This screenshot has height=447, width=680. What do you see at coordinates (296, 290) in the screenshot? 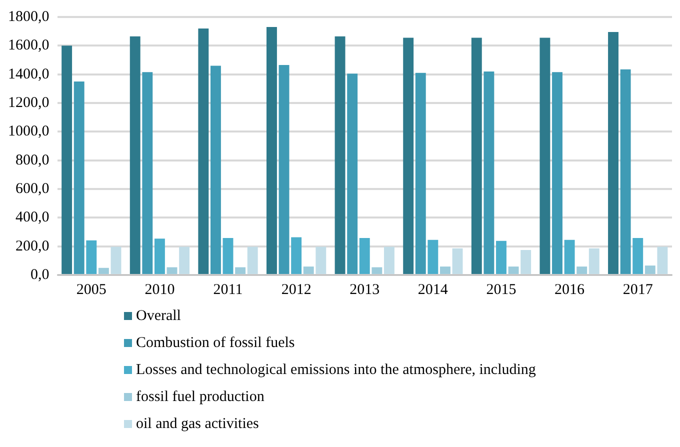
I see `x-tick-label: 2012` at bounding box center [296, 290].